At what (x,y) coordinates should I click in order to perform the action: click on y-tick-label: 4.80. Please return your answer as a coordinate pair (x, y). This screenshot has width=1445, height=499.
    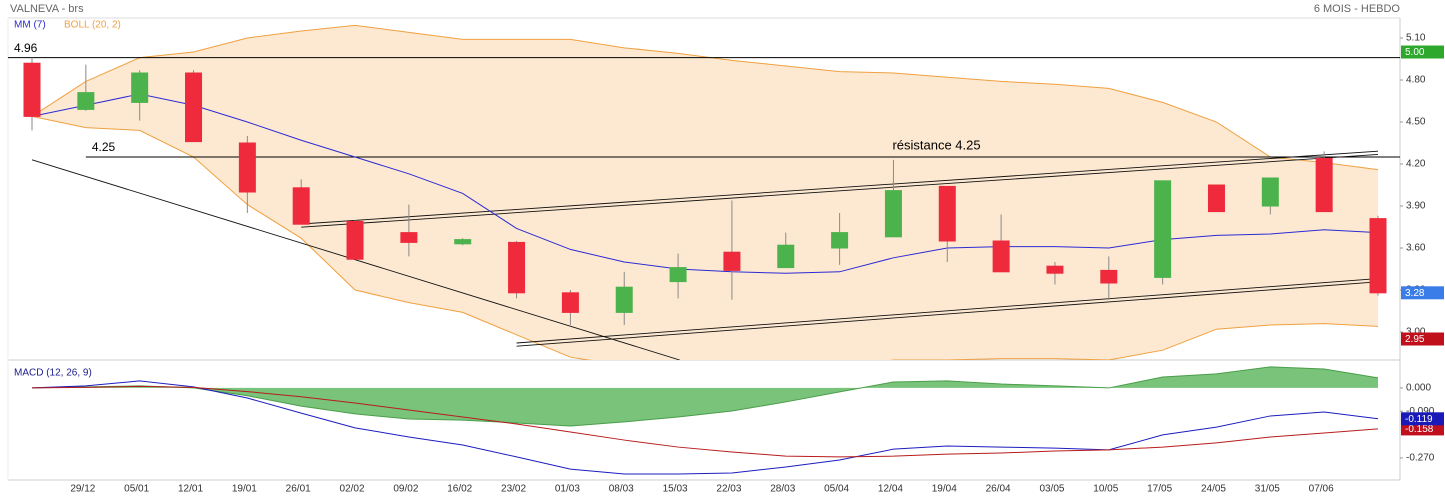
    Looking at the image, I should click on (1416, 80).